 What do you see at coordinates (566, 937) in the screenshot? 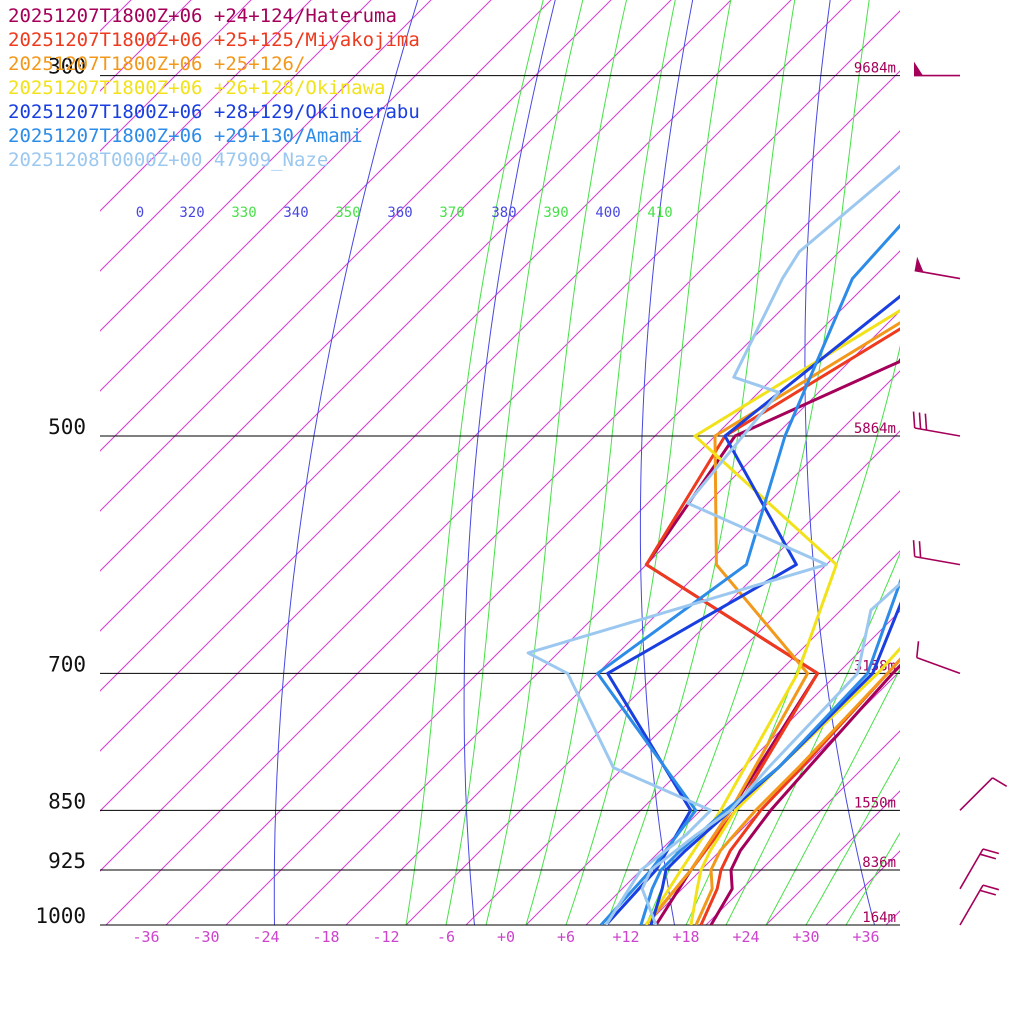
I see `x-tick-label: +6` at bounding box center [566, 937].